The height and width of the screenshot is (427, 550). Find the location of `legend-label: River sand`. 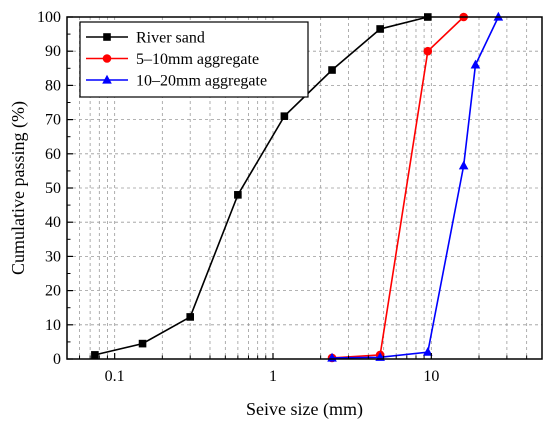

legend-label: River sand is located at coordinates (170, 38).